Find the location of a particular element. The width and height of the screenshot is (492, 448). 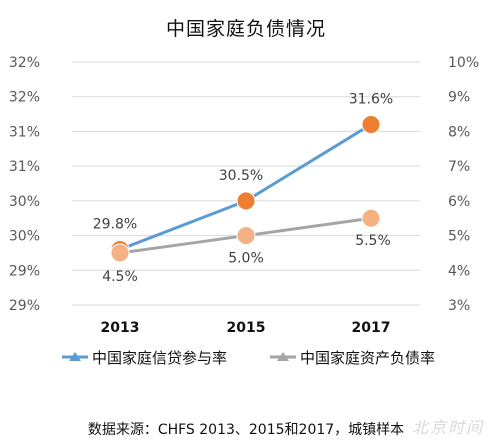

source-note: 数据来源：CHFS 2013、2015和2017，城镇样本 is located at coordinates (246, 430).